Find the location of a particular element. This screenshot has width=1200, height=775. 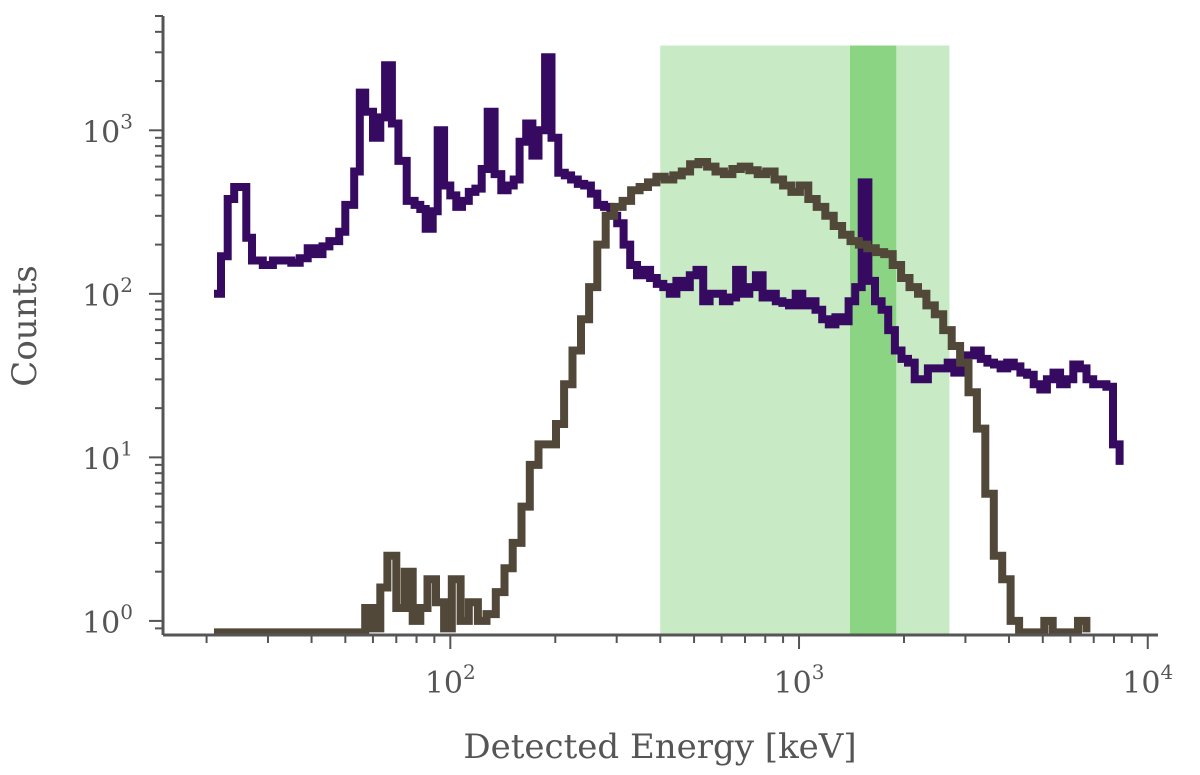

y-tick-label: 10⁰ is located at coordinates (107, 620).